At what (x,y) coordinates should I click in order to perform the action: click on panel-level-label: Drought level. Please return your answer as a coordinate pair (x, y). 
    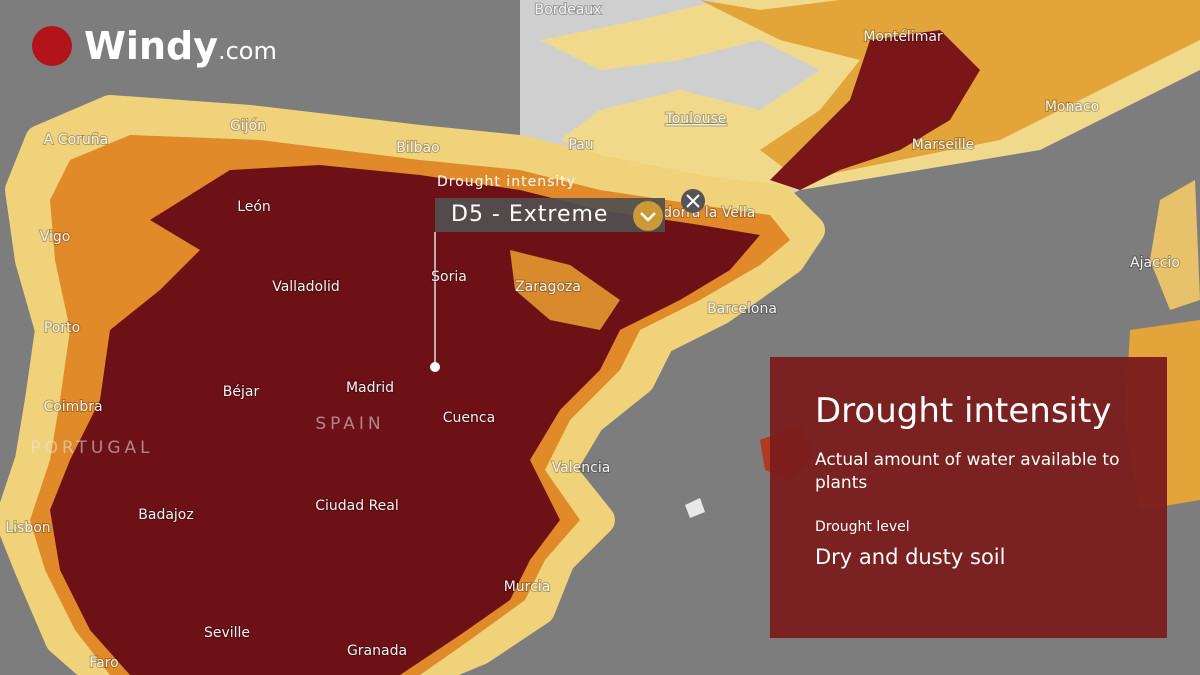
    Looking at the image, I should click on (862, 527).